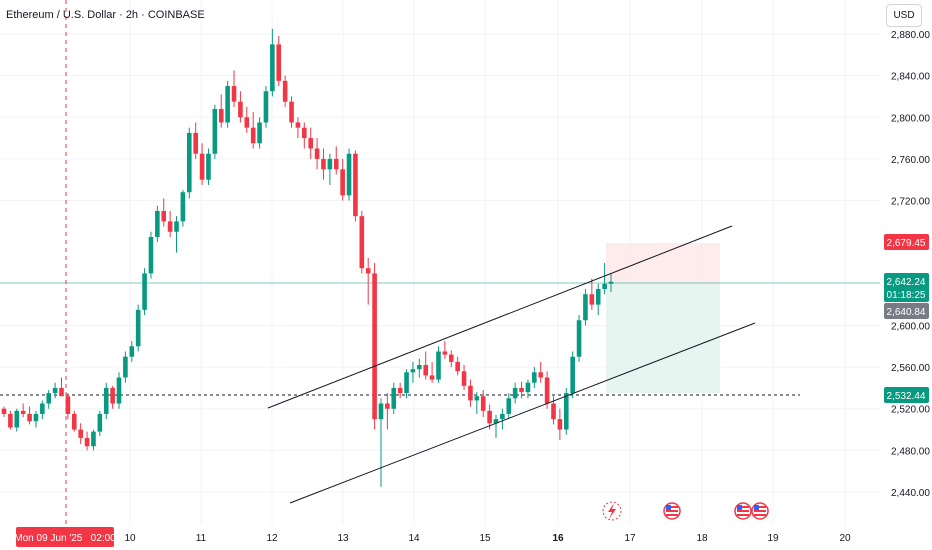  Describe the element at coordinates (612, 511) in the screenshot. I see `lightning-event-icon` at that location.